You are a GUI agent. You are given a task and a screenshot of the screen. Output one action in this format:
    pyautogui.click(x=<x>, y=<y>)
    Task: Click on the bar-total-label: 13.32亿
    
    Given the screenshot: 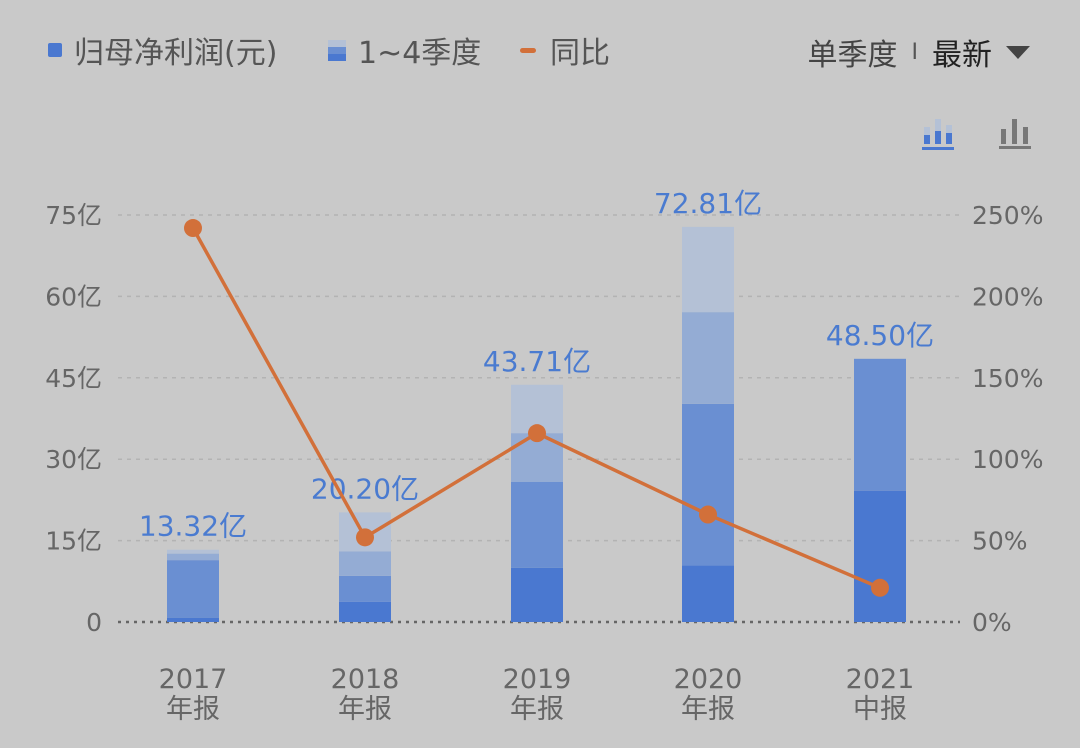 What is the action you would take?
    pyautogui.click(x=193, y=526)
    